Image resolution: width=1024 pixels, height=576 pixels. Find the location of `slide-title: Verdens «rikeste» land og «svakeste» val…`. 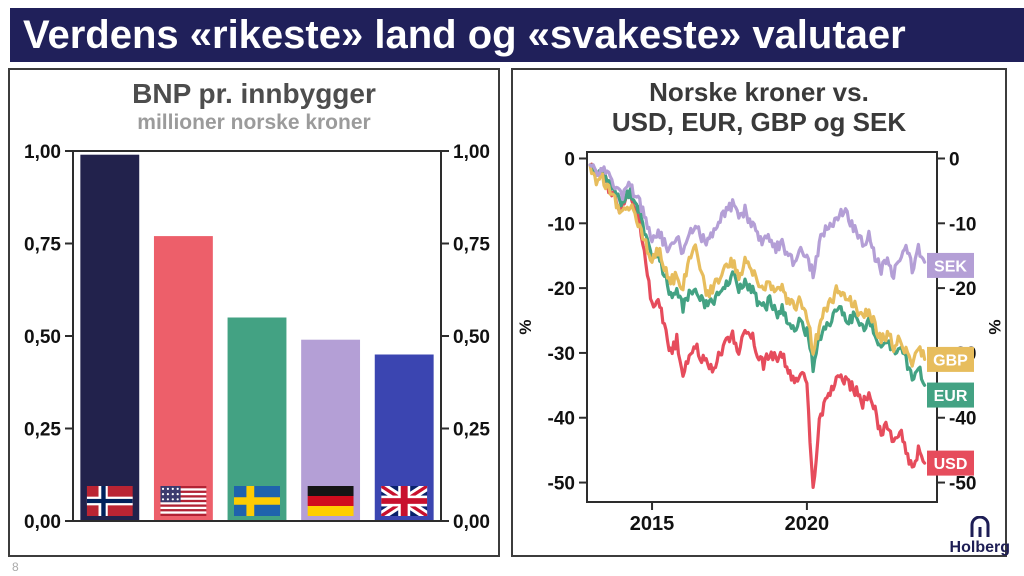

slide-title: Verdens «rikeste» land og «svakeste» val… is located at coordinates (464, 35).